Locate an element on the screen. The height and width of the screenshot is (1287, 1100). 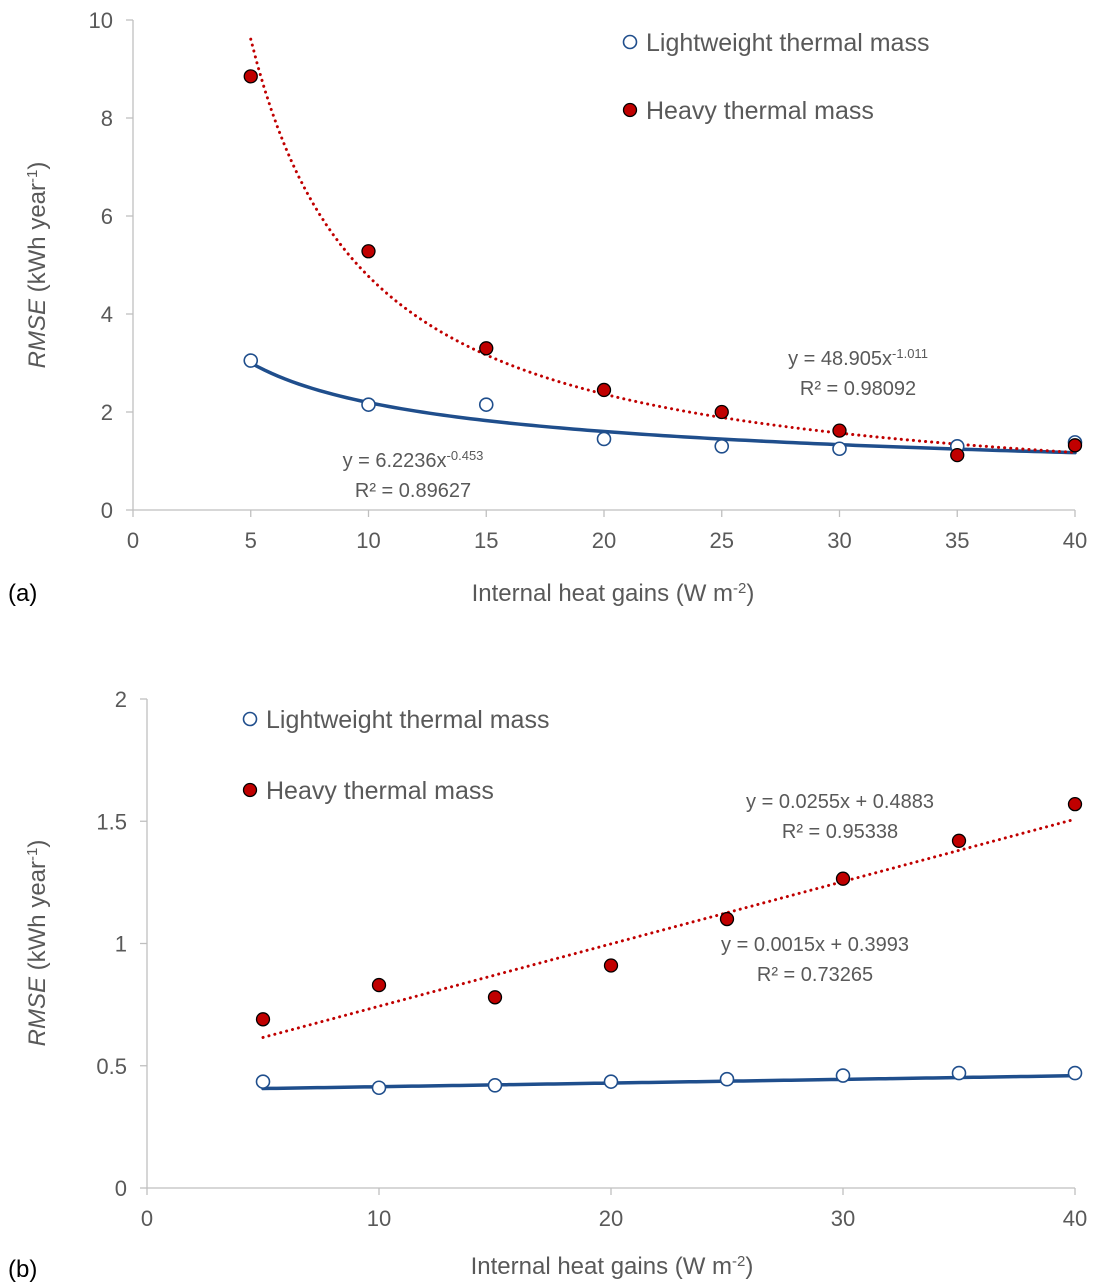
trendline-r2-lightweight: R² = 0.73265 is located at coordinates (815, 975).